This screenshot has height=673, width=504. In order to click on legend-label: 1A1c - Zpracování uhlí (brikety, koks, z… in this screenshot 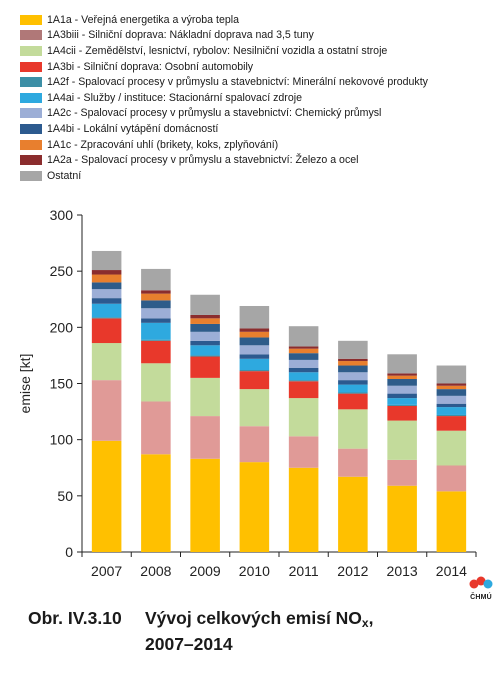, I will do `click(163, 144)`.